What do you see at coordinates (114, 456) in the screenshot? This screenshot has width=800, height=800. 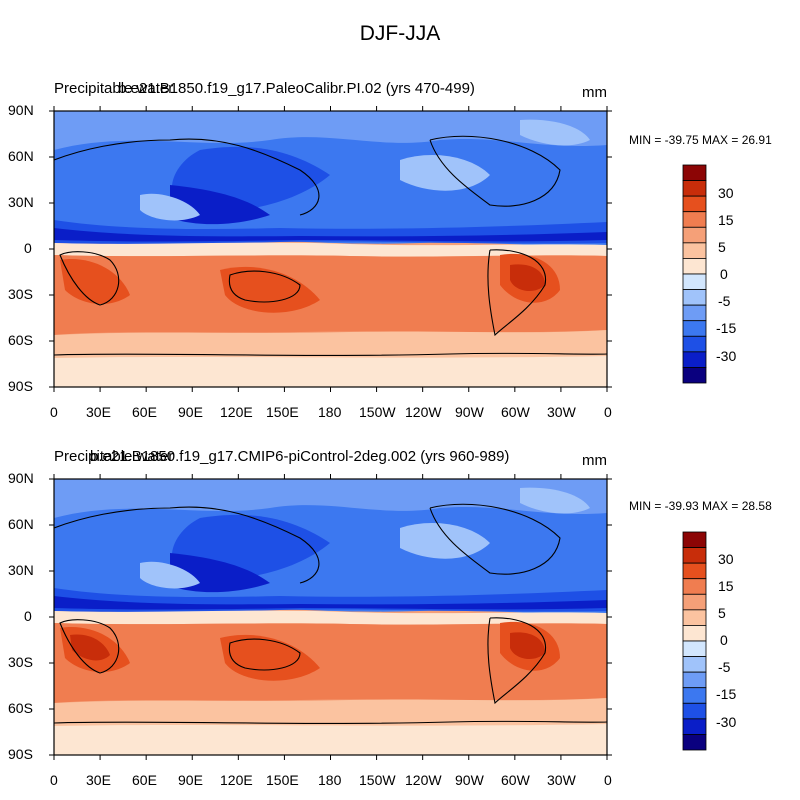 I see `panel-2-left-label: Precipitable water` at bounding box center [114, 456].